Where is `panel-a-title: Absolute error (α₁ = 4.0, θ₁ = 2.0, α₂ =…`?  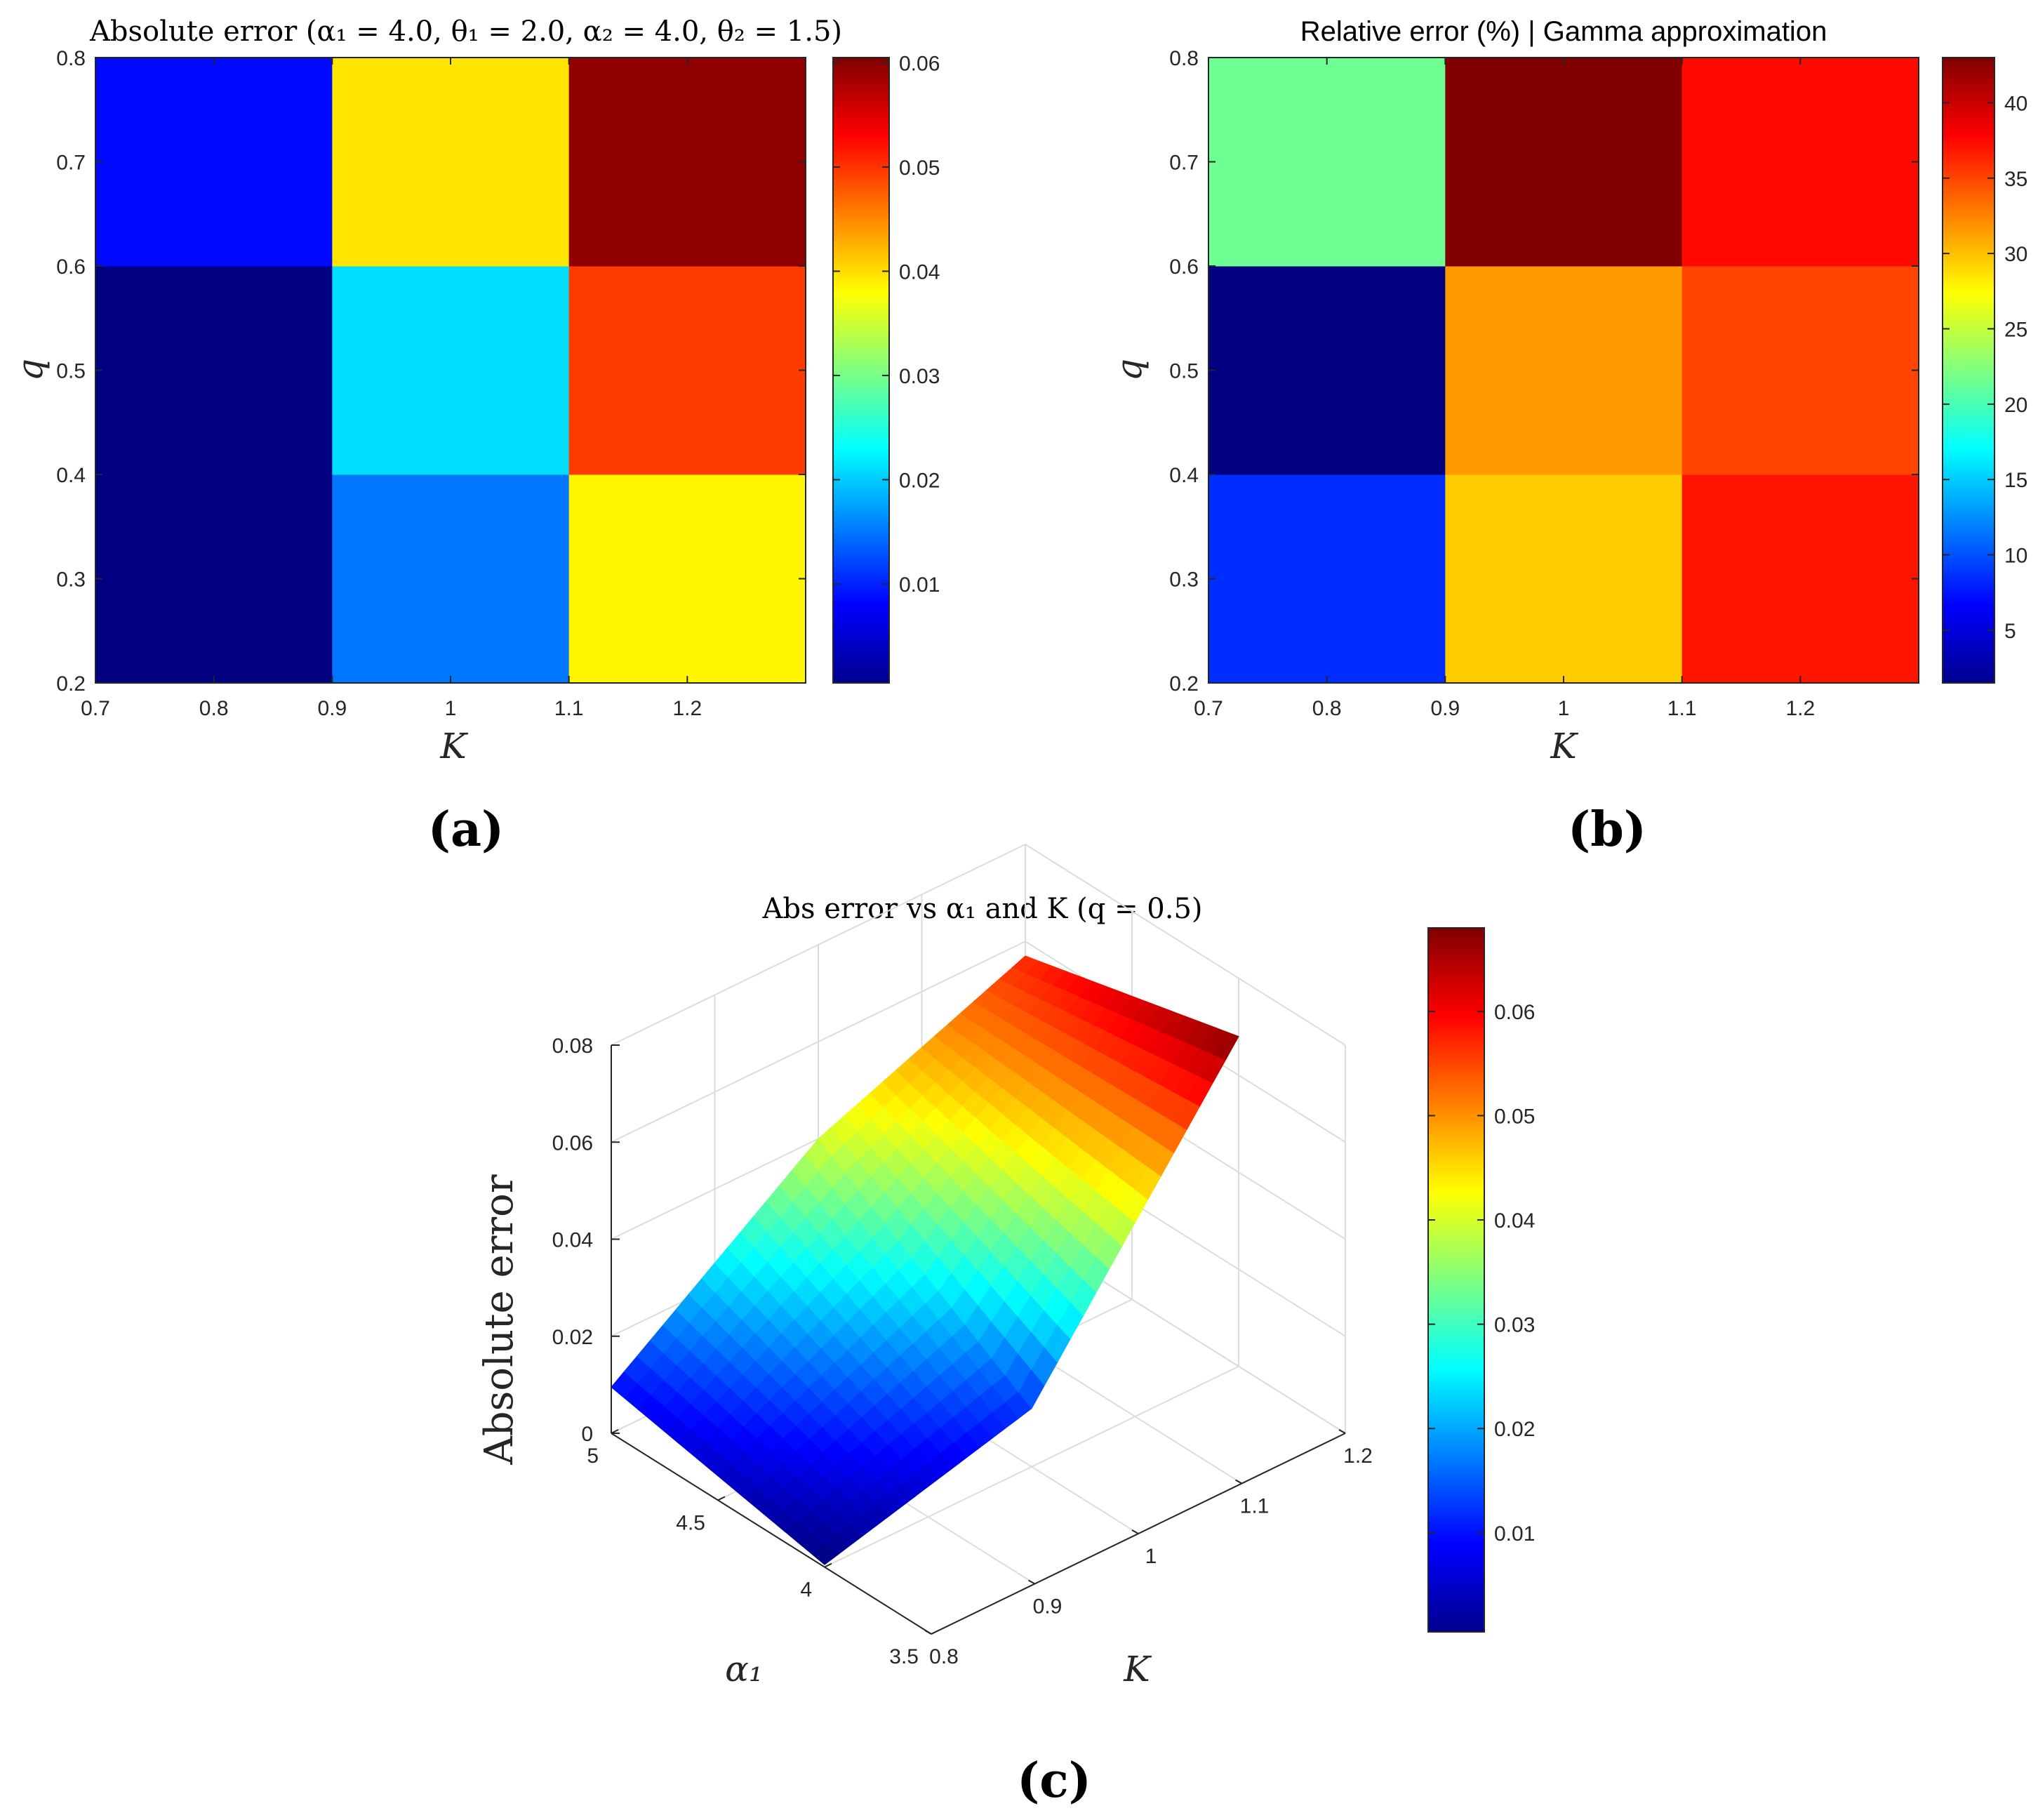
panel-a-title: Absolute error (α₁ = 4.0, θ₁ = 2.0, α₂ =… is located at coordinates (466, 31).